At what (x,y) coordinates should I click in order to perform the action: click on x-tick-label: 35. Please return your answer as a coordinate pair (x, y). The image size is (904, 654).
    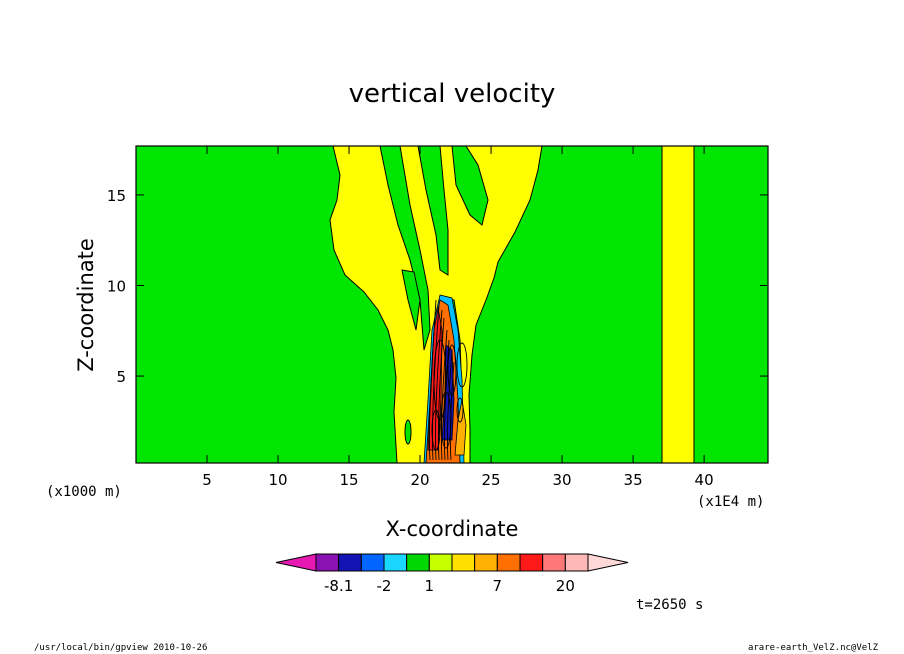
    Looking at the image, I should click on (633, 480).